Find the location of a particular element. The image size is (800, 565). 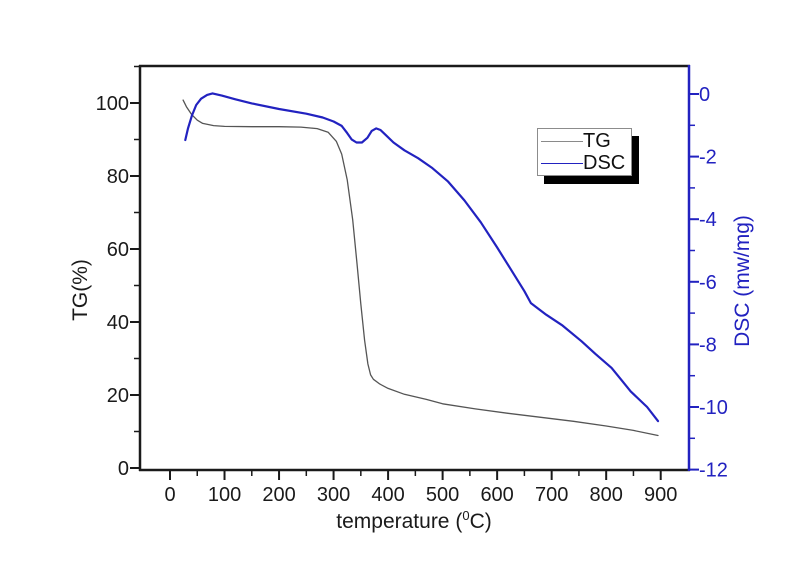

y-axis-right-tick-label: -2 is located at coordinates (708, 158).